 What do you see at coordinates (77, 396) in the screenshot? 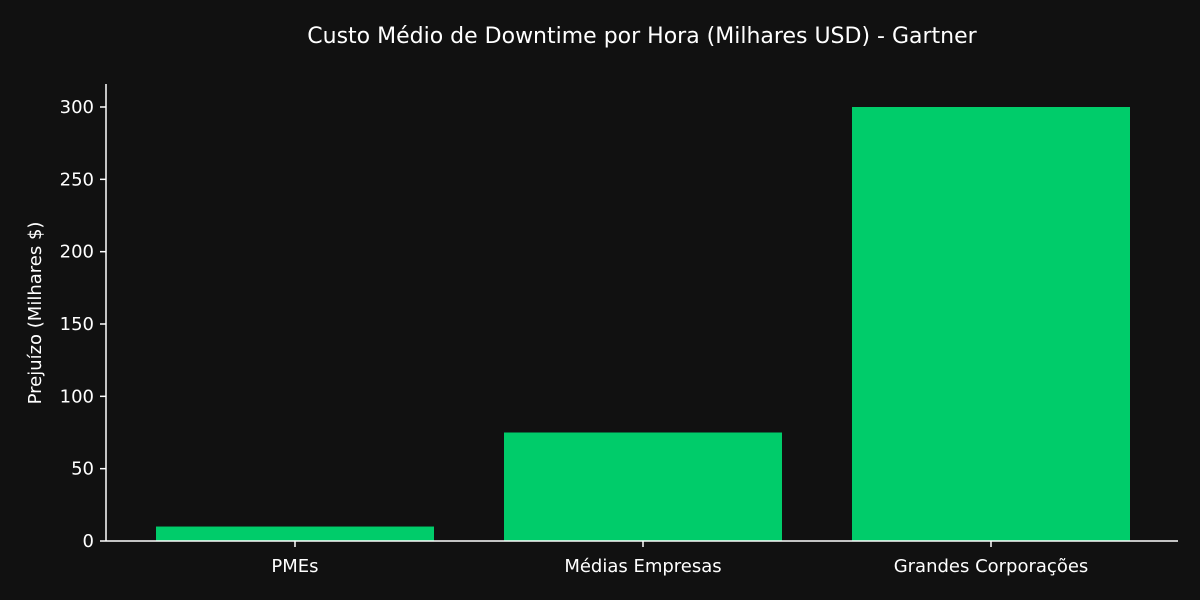
I see `y-tick-label-100: 100` at bounding box center [77, 396].